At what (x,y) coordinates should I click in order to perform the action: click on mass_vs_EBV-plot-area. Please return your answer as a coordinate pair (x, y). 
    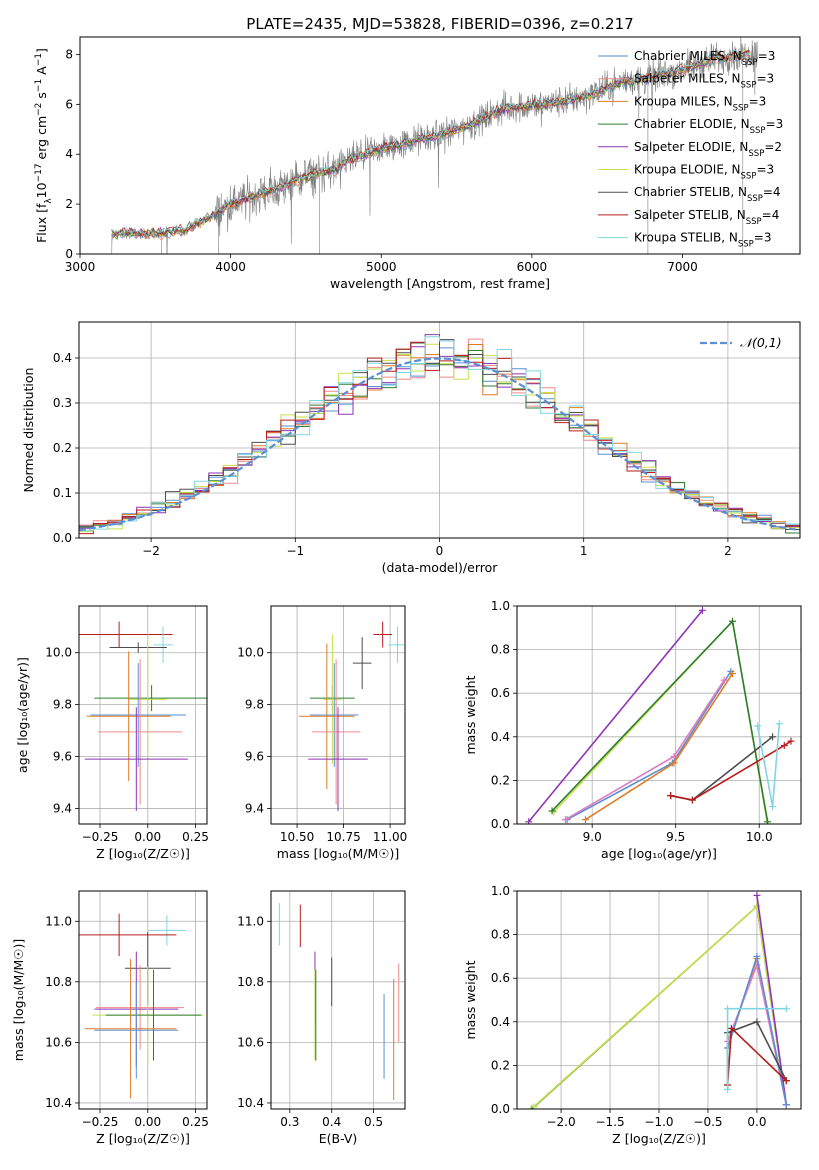
    Looking at the image, I should click on (339, 1001).